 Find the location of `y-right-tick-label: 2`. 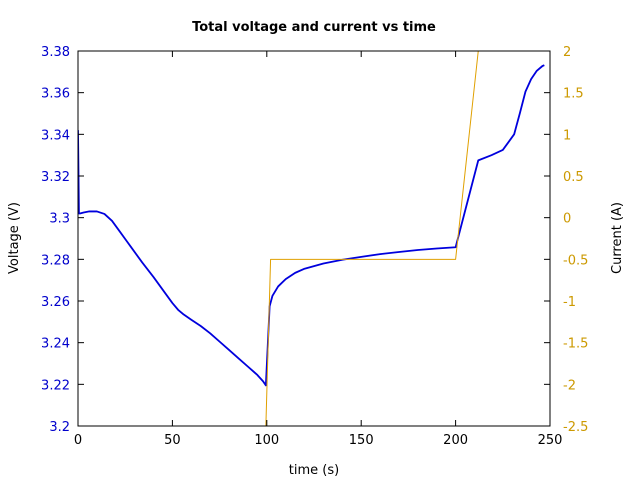

y-right-tick-label: 2 is located at coordinates (567, 52).